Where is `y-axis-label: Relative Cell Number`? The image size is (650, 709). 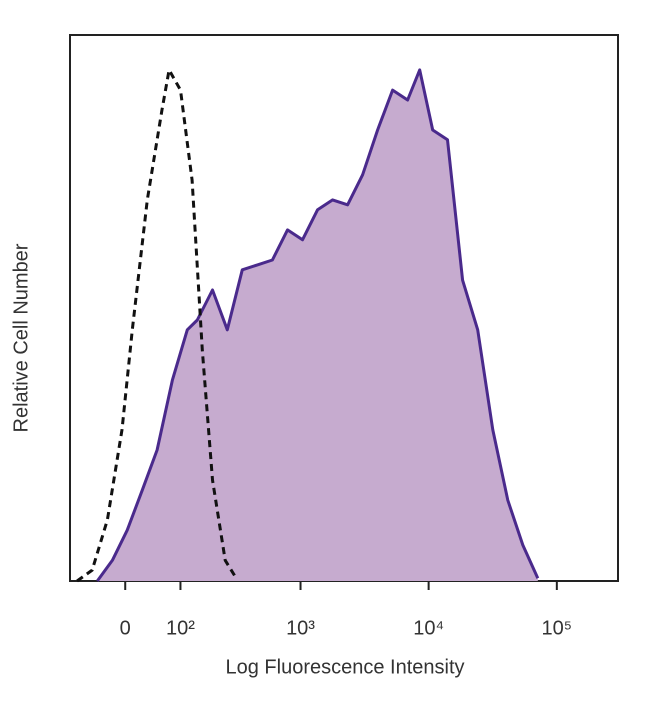 y-axis-label: Relative Cell Number is located at coordinates (21, 337).